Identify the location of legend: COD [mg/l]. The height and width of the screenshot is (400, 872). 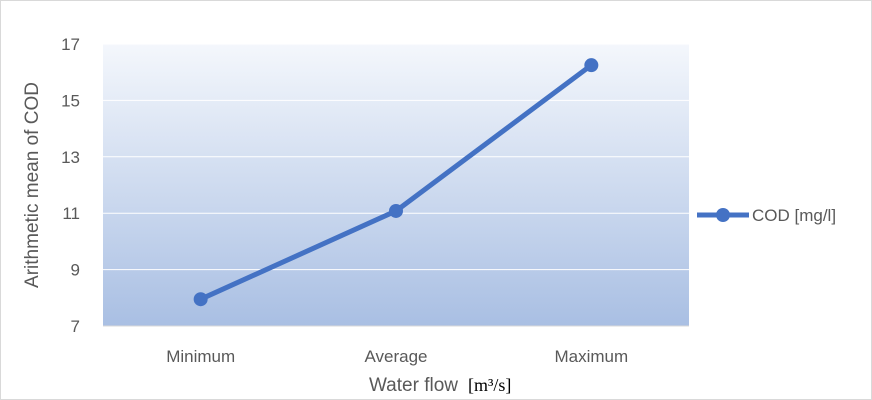
(766, 215).